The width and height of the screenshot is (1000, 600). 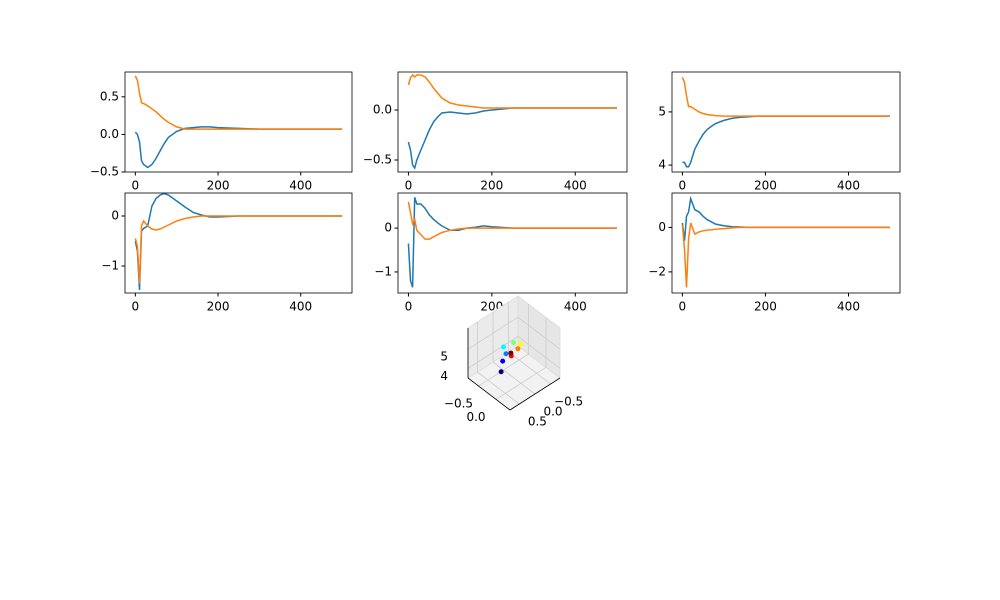 What do you see at coordinates (109, 96) in the screenshot?
I see `y-tick-label: 0.5` at bounding box center [109, 96].